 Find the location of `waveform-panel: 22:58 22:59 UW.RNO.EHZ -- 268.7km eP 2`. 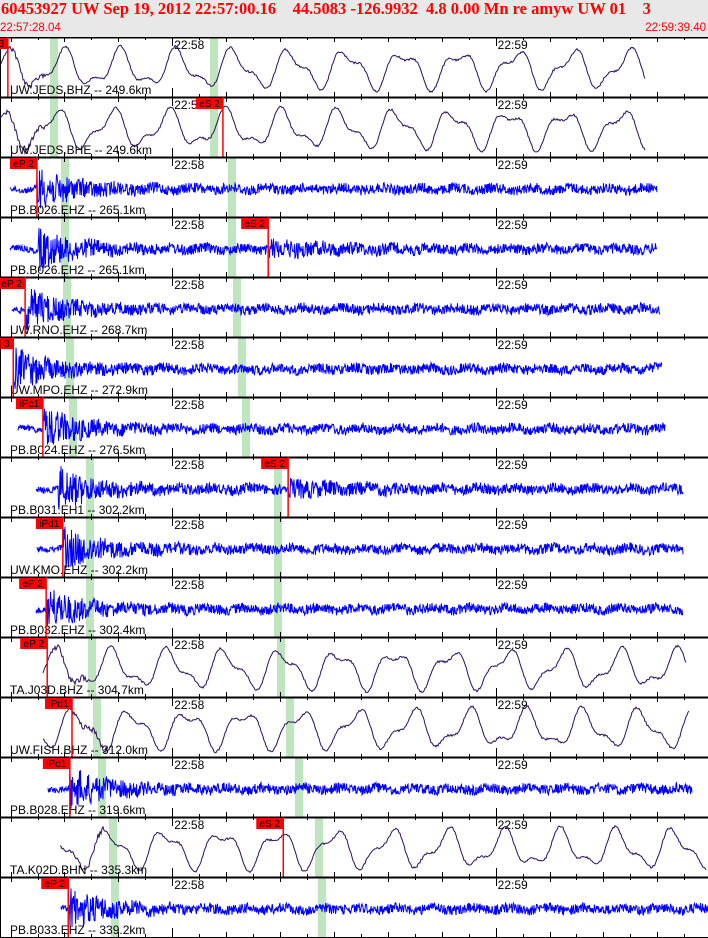

waveform-panel: 22:58 22:59 UW.RNO.EHZ -- 268.7km eP 2 is located at coordinates (354, 306).